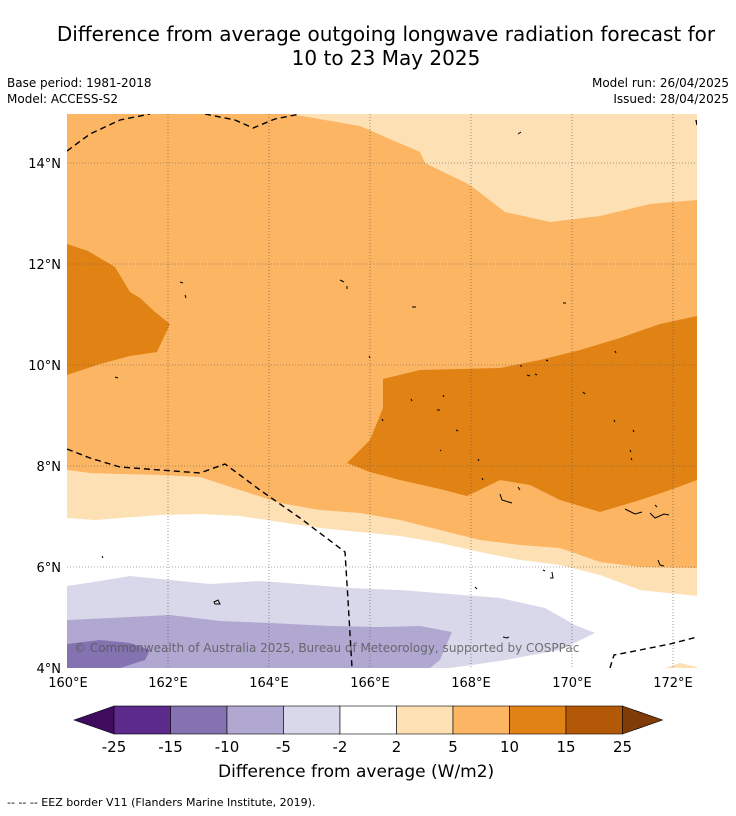 This screenshot has width=736, height=816. What do you see at coordinates (227, 747) in the screenshot?
I see `colorbar-tick-label: -10` at bounding box center [227, 747].